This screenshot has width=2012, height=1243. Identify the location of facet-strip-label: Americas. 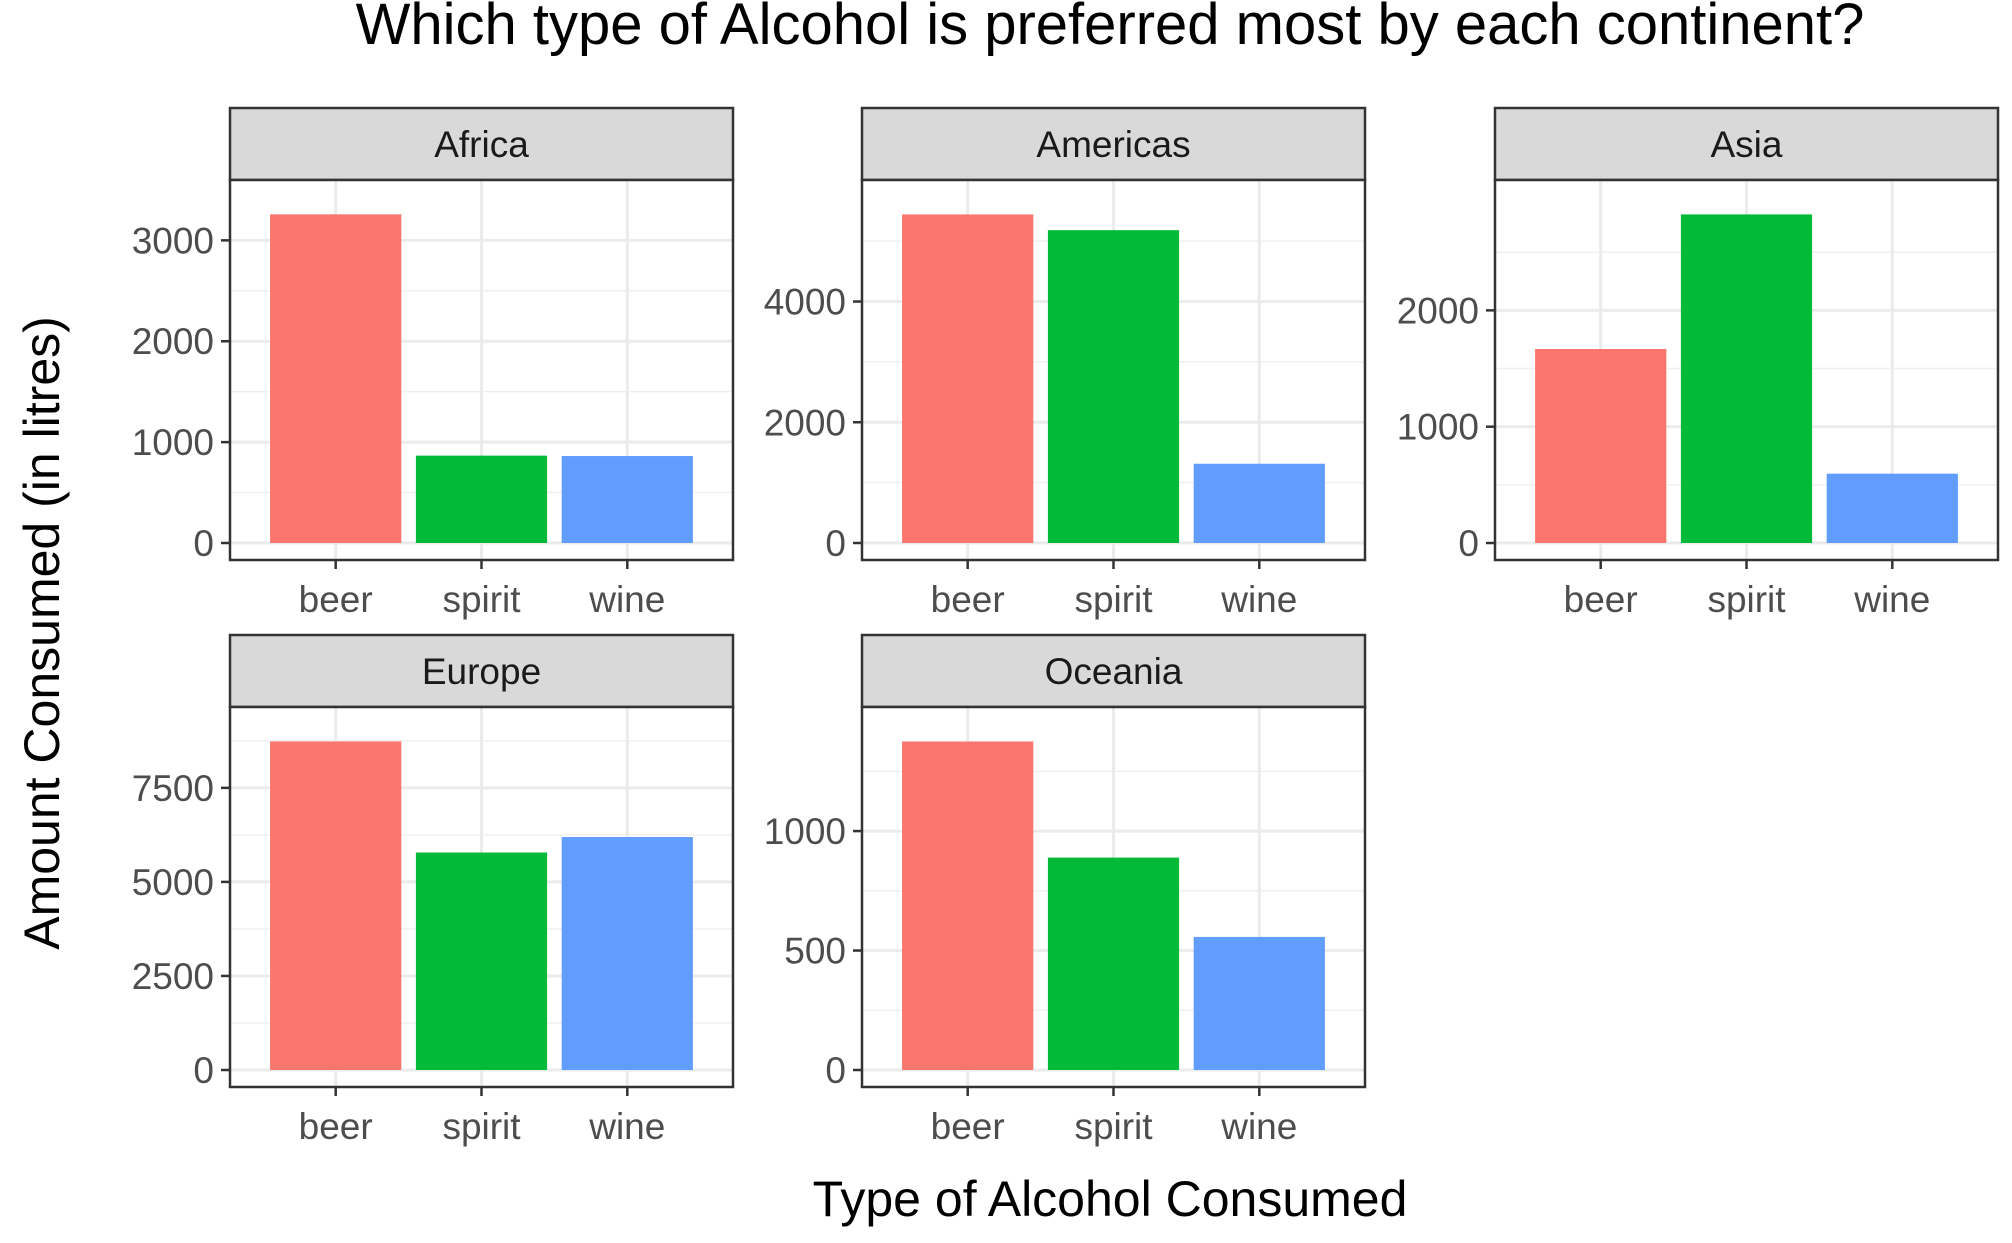
(1113, 144).